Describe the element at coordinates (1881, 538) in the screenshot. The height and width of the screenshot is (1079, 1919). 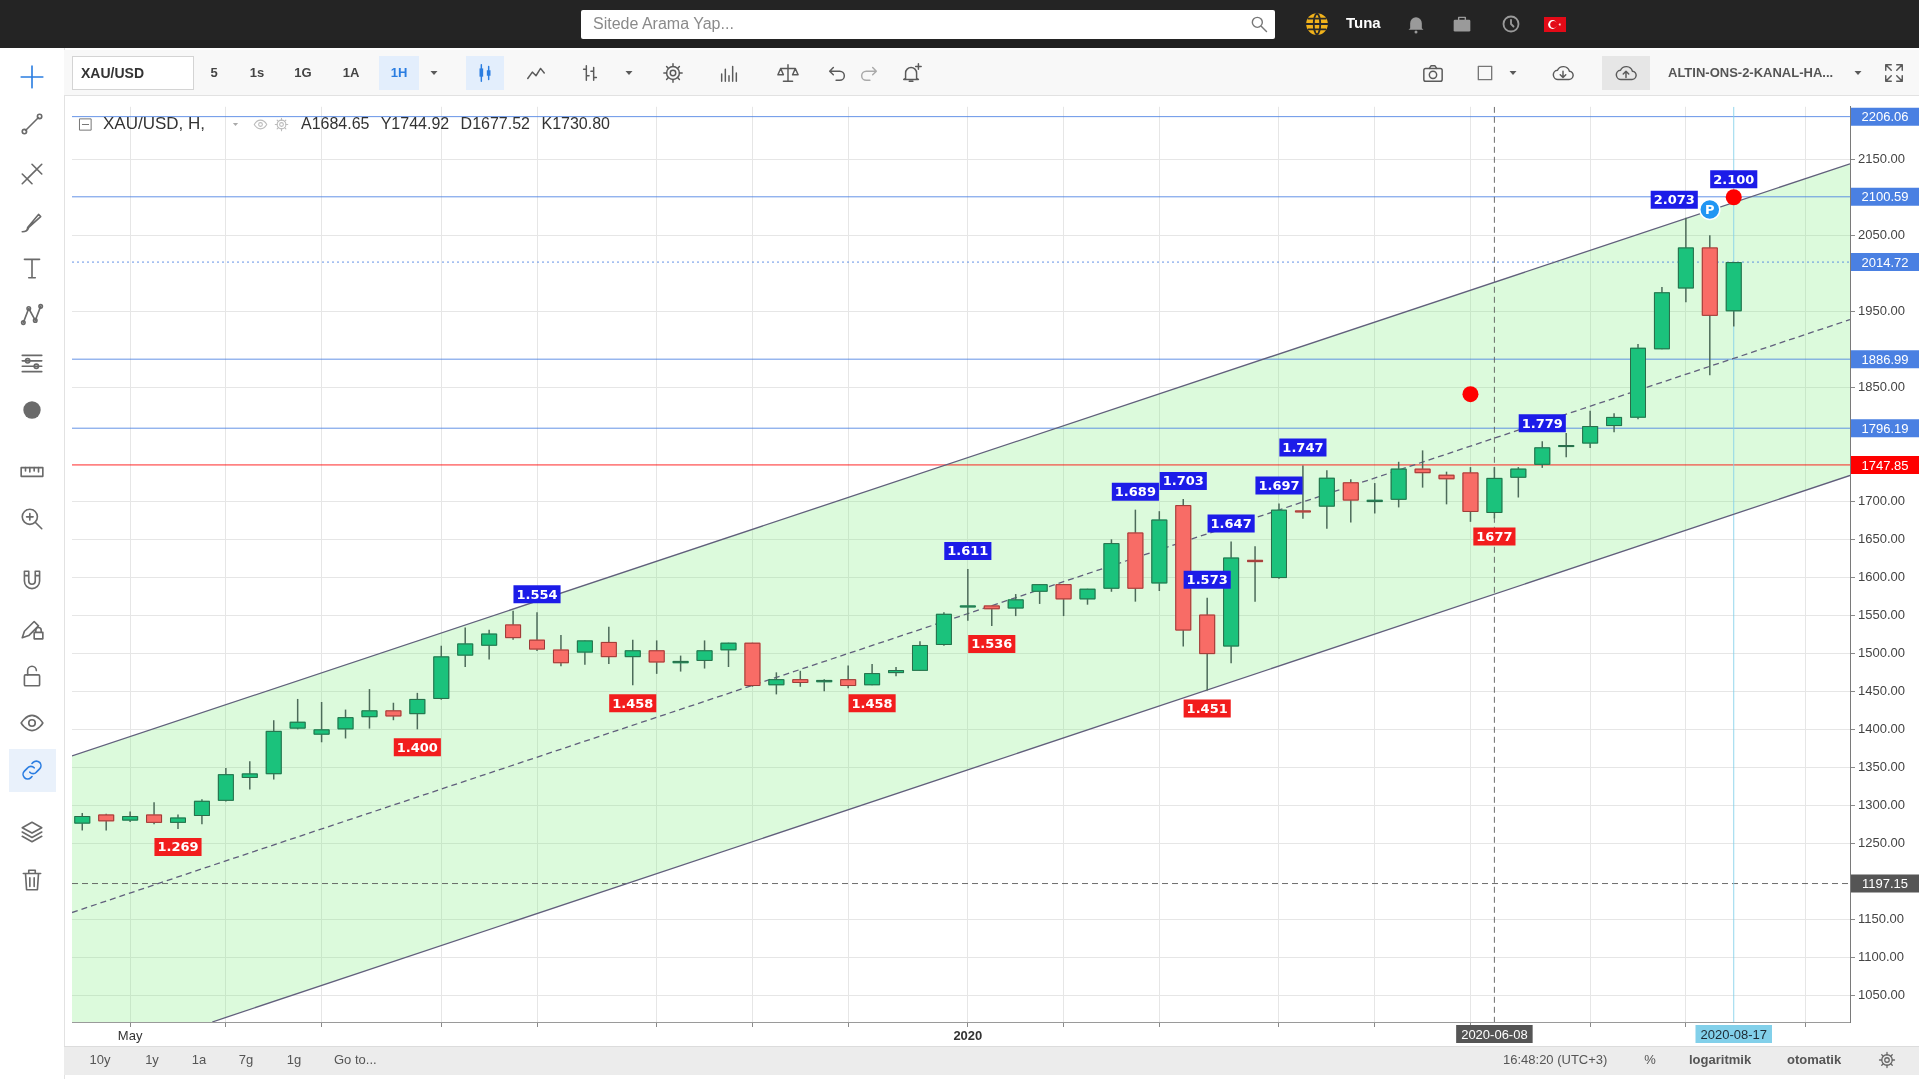
I see `y-tick-label: 1650.00` at that location.